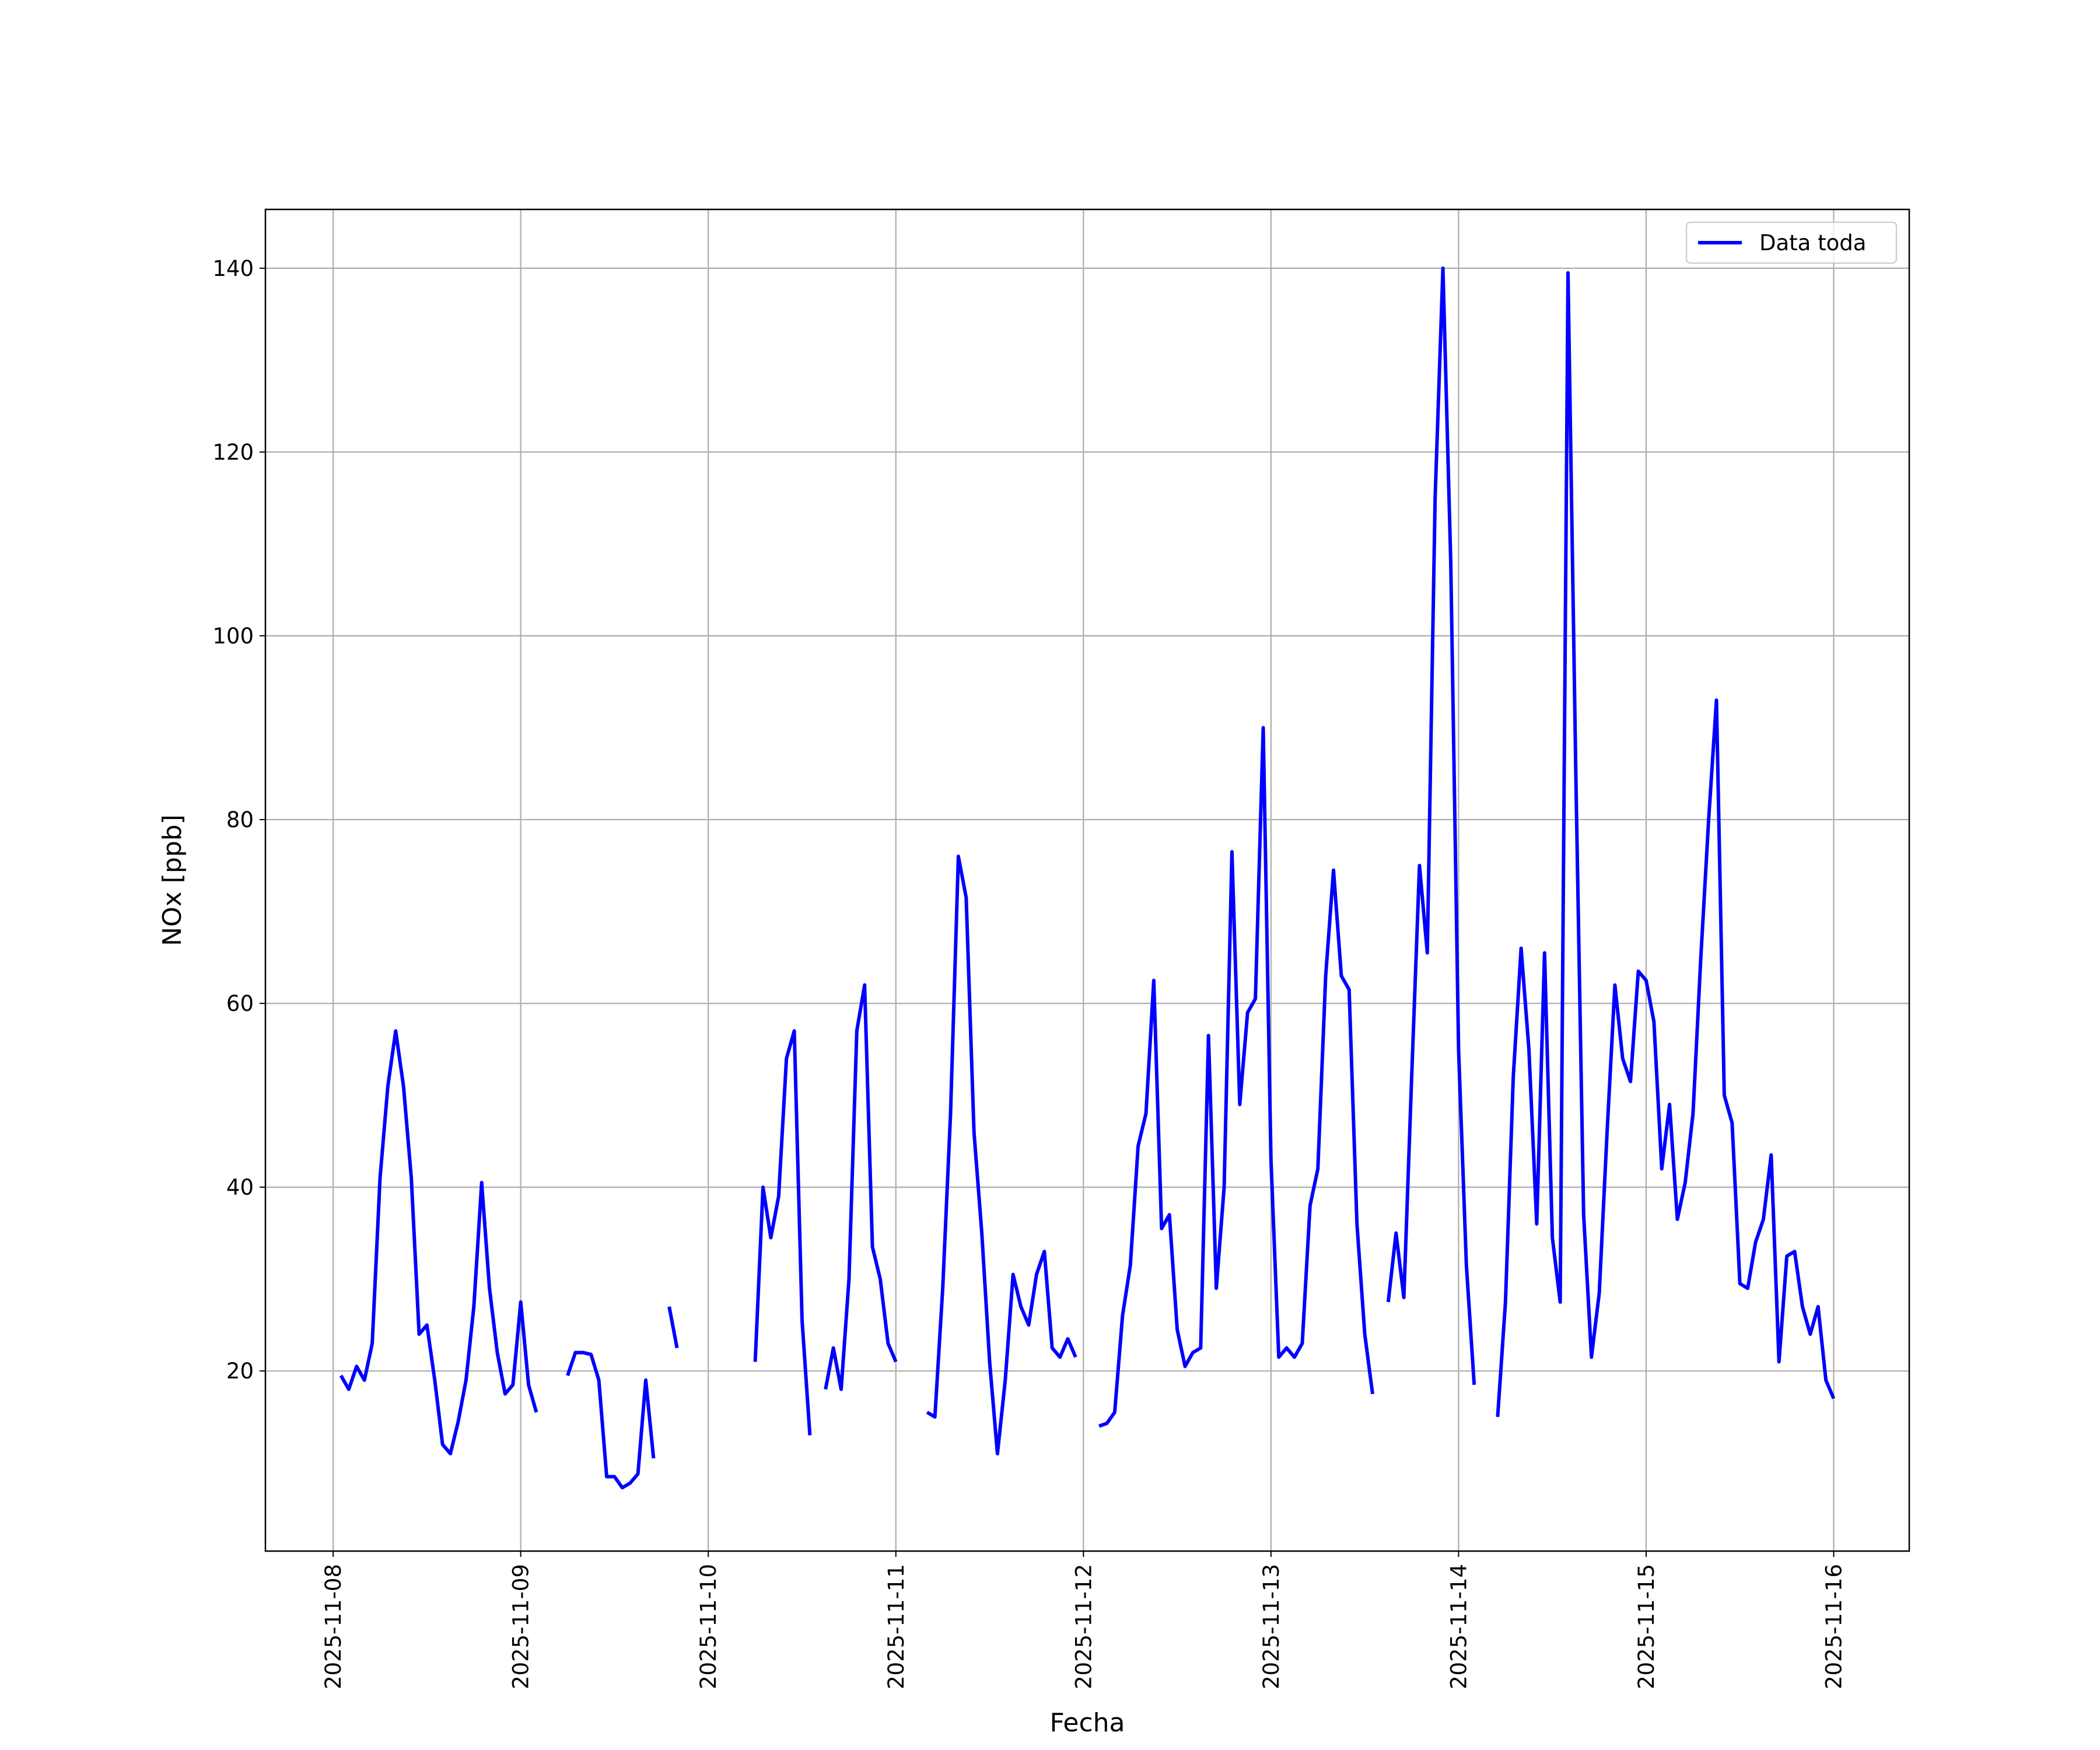  What do you see at coordinates (1087, 1723) in the screenshot?
I see `x-axis-label: Fecha` at bounding box center [1087, 1723].